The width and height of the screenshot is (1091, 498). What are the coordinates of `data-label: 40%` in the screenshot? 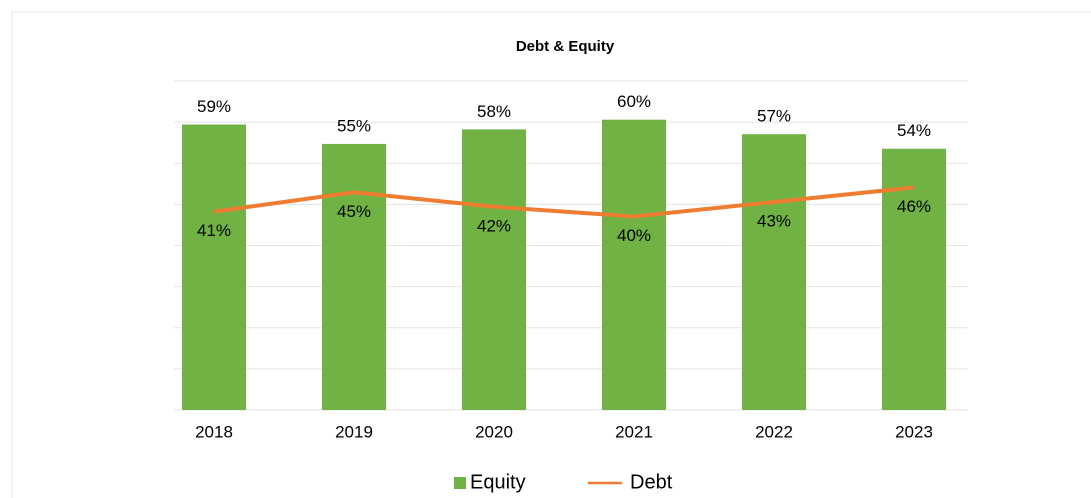 It's located at (634, 235).